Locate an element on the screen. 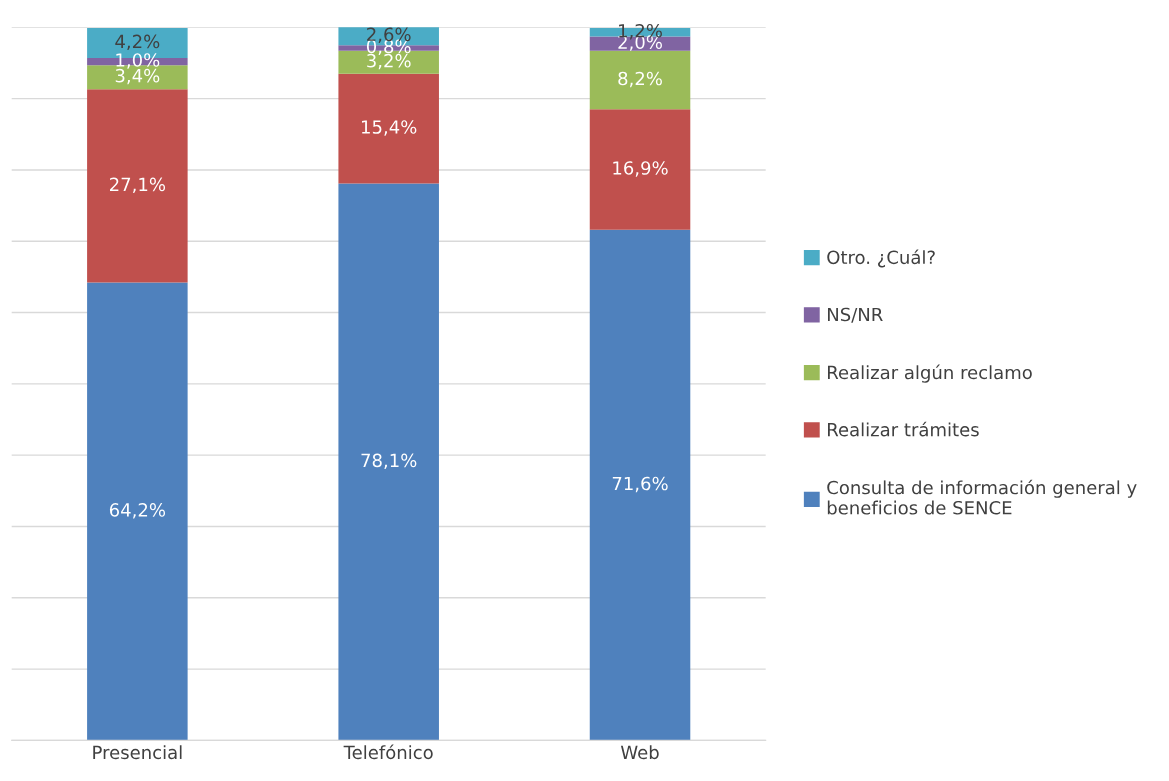  data-label: 27,1% is located at coordinates (138, 185).